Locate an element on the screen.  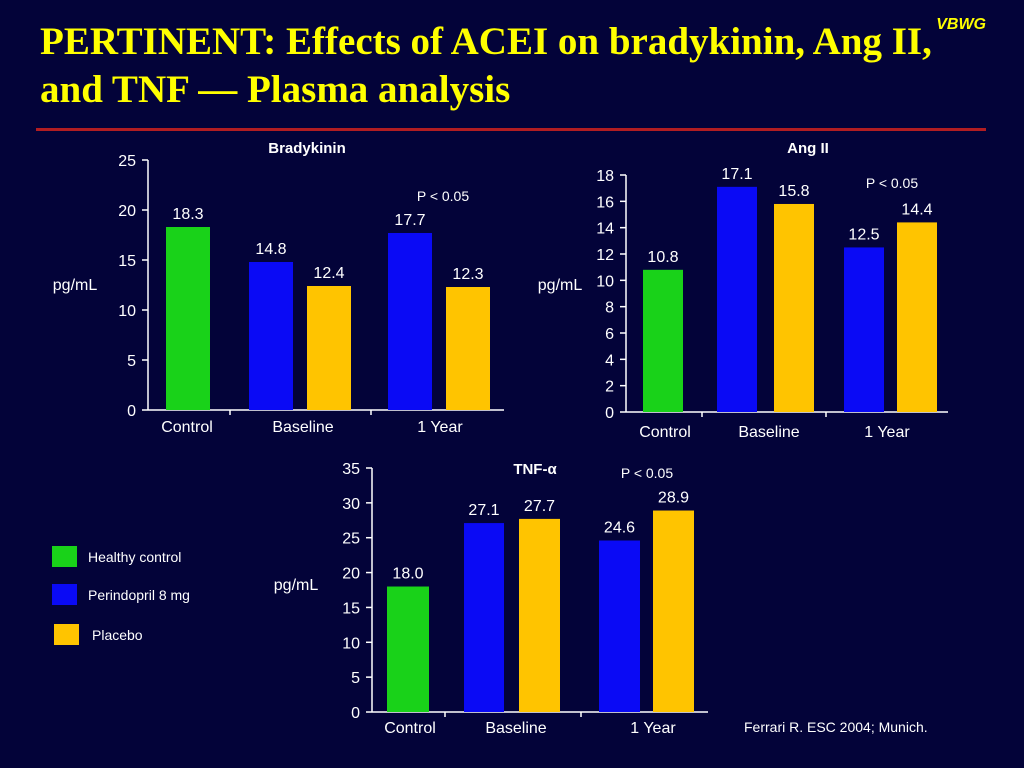
chart-ang-ii-bar-baseline-perindopril-8-mg is located at coordinates (737, 299).